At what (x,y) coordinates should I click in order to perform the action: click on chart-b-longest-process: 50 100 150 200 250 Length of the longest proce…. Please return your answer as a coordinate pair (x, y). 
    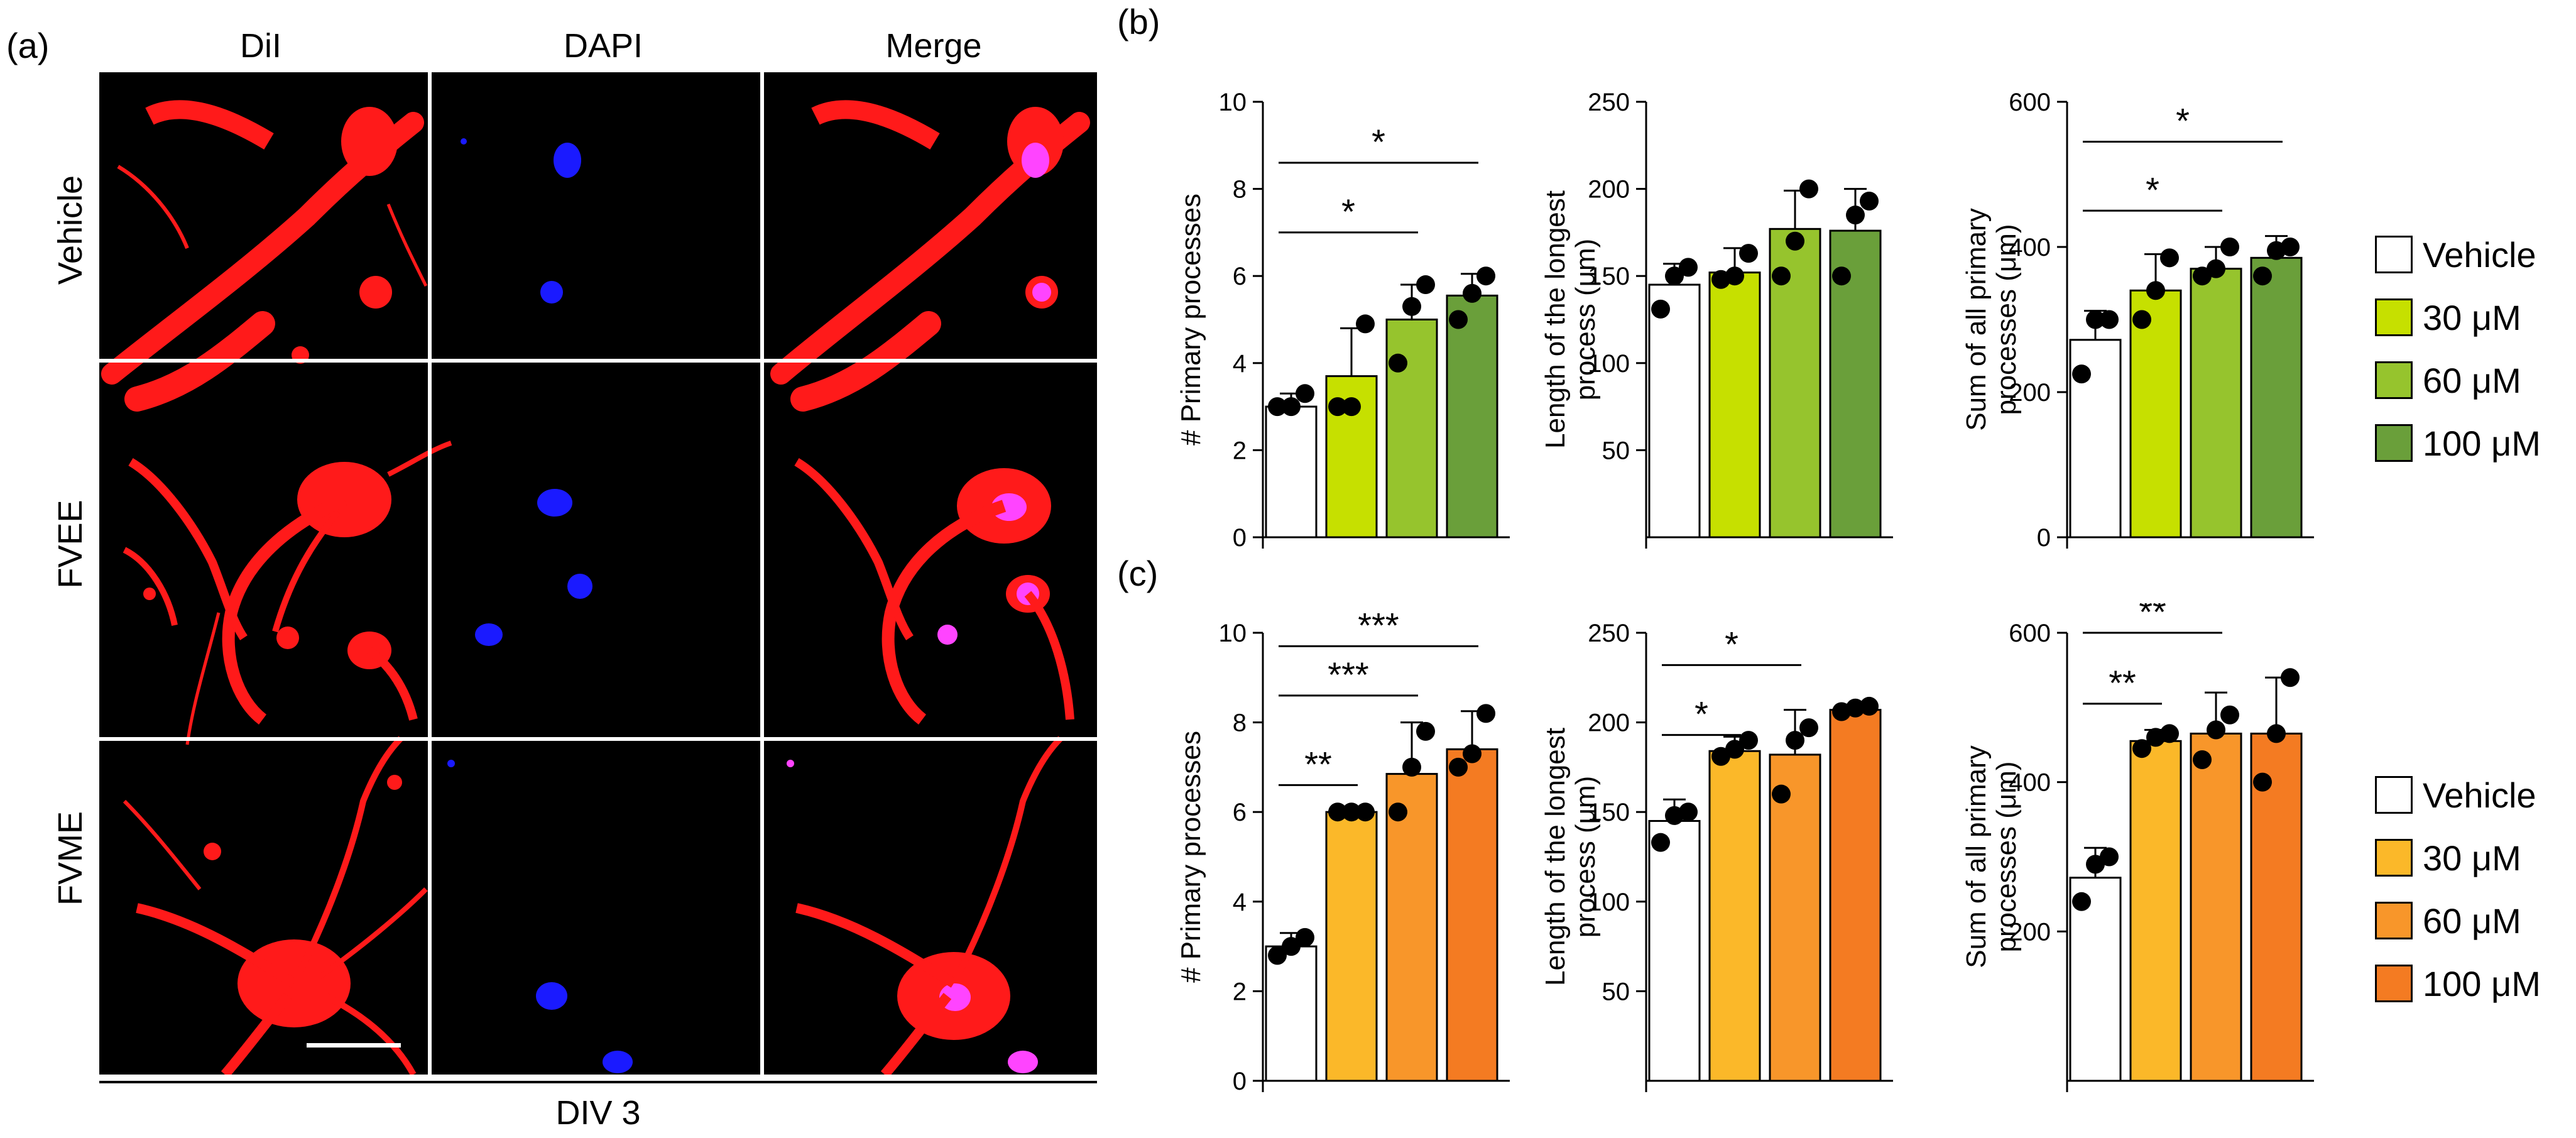
    Looking at the image, I should click on (1716, 319).